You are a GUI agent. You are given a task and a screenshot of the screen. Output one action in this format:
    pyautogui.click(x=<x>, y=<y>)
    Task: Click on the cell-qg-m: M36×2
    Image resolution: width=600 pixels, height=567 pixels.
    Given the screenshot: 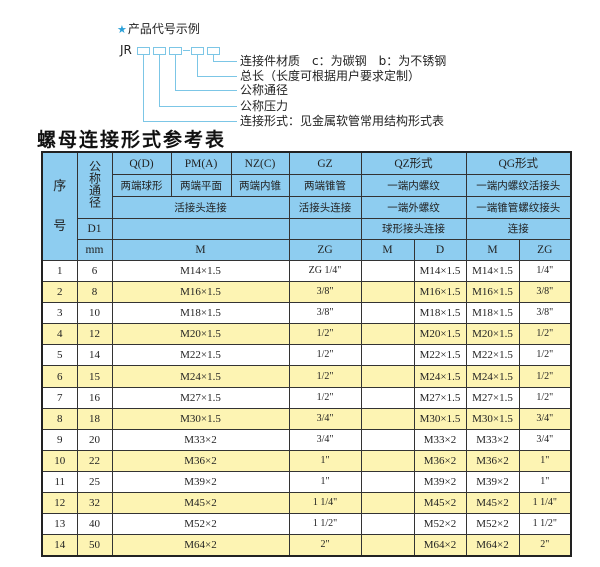 What is the action you would take?
    pyautogui.click(x=492, y=460)
    